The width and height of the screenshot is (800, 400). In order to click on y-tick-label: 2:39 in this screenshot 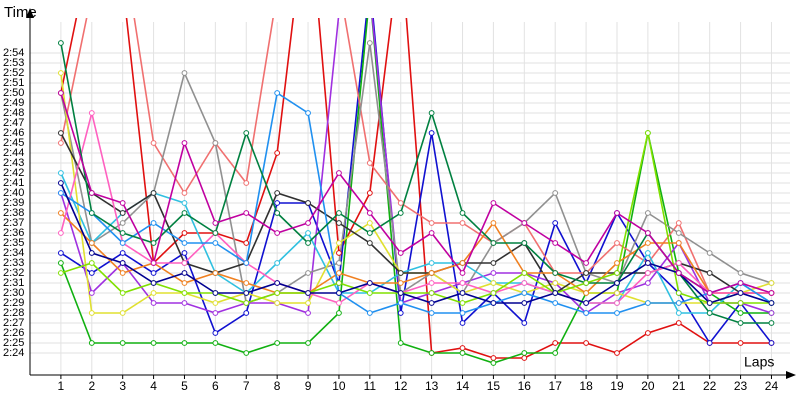, I will do `click(13, 203)`.